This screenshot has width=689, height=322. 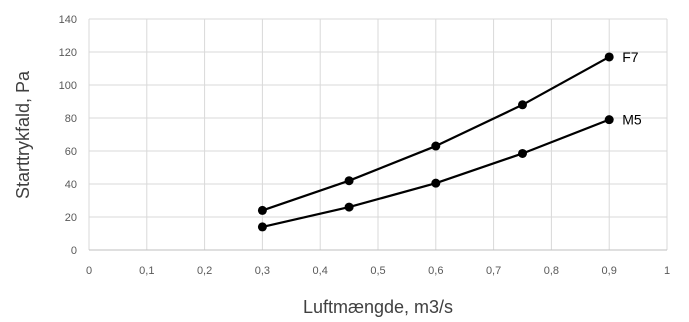 I want to click on y-tick-label: 80, so click(x=71, y=119).